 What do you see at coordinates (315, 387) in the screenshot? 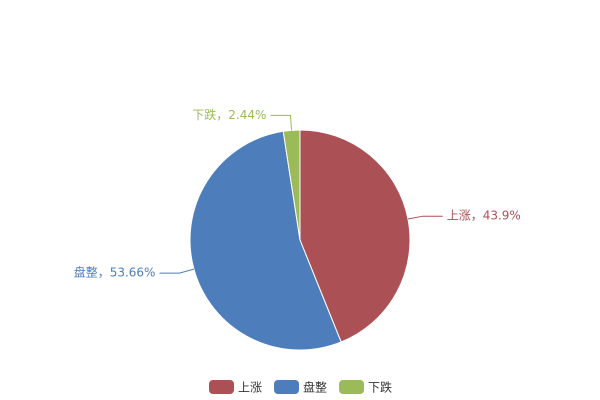
I see `legend-label: 盘整` at bounding box center [315, 387].